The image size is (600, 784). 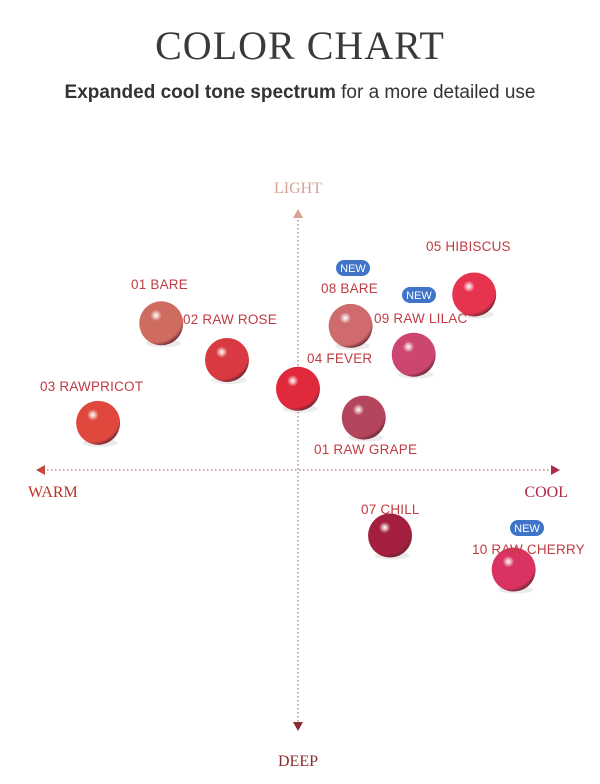 I want to click on shade-05-hibiscus: 05 HIBISCUS, so click(x=468, y=279).